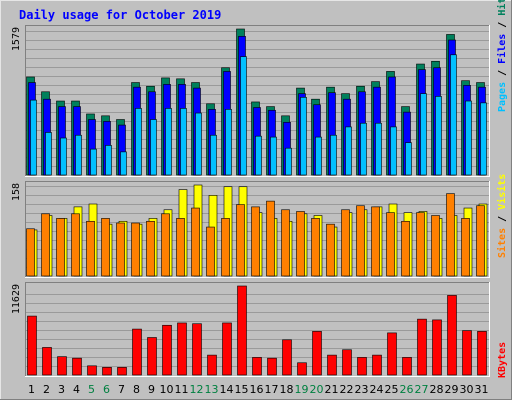 This screenshot has height=400, width=512. Describe the element at coordinates (502, 56) in the screenshot. I see `legend-hits-files-pages: Pages / Files / Hits` at that location.